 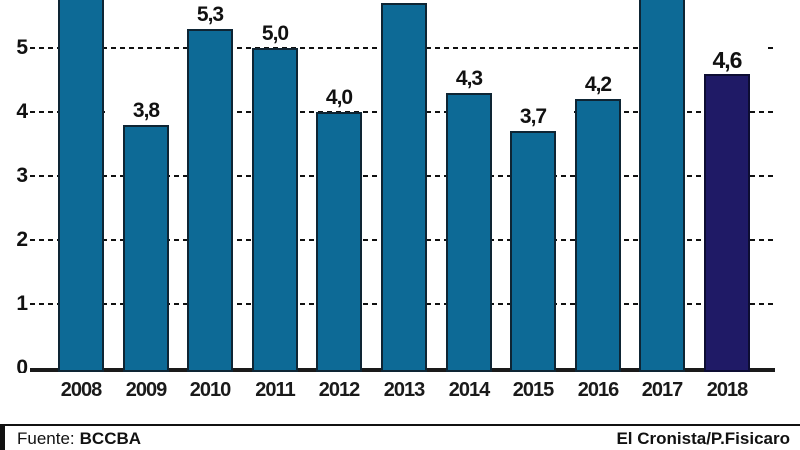 I want to click on bar-2017, so click(x=662, y=186).